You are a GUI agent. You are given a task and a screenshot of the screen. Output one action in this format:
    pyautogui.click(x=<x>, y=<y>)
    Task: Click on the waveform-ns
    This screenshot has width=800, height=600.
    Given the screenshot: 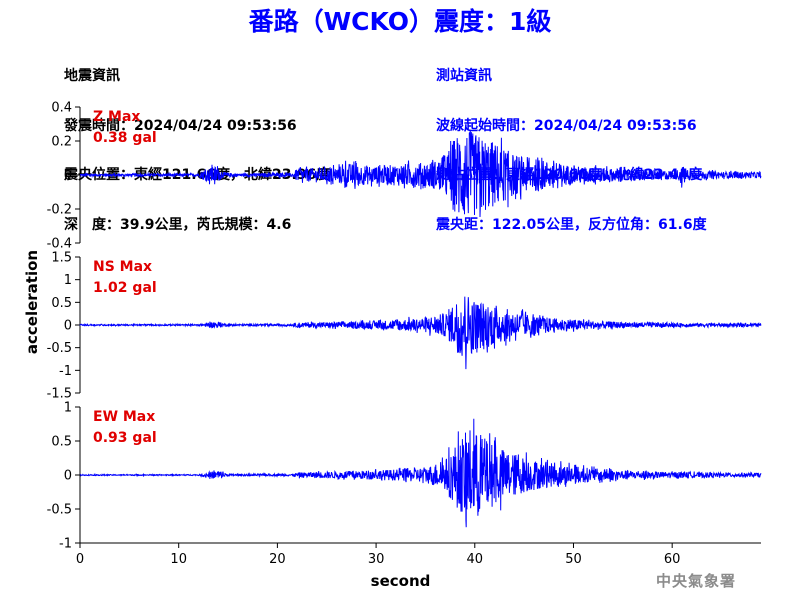 What is the action you would take?
    pyautogui.click(x=420, y=333)
    